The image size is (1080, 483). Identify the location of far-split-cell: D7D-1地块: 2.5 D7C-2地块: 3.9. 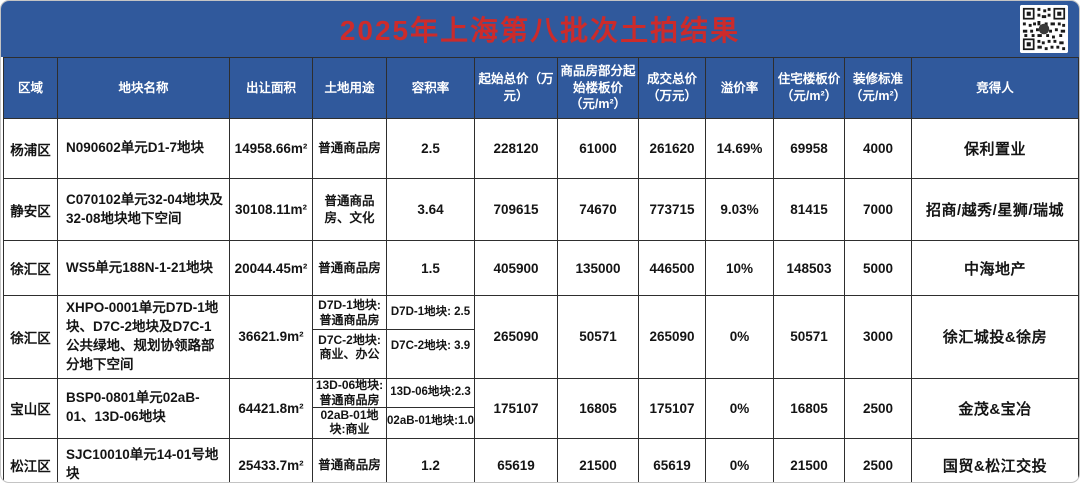
(430, 337).